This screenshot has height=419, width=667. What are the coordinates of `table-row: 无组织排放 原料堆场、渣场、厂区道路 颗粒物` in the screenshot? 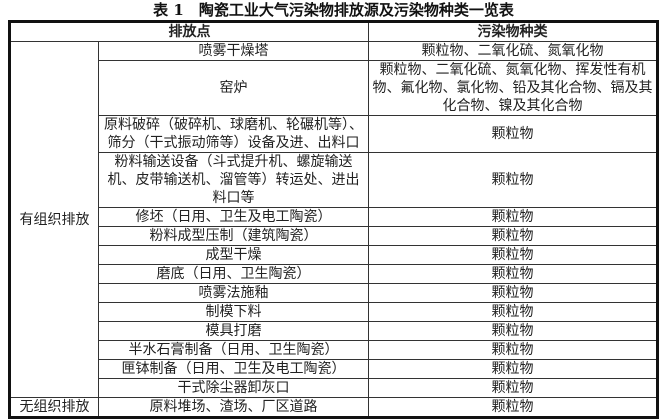 It's located at (333, 407).